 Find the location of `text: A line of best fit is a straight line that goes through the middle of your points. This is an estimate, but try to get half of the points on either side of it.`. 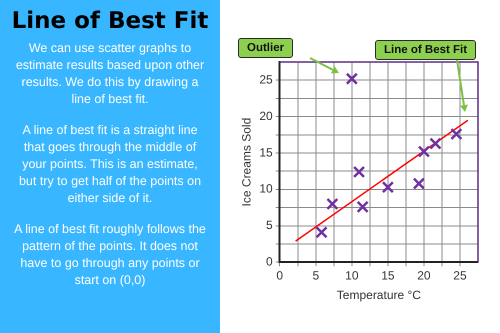

text: A line of best fit is a straight line that goes through the middle of your points. This is an estimate, but try to get half of the points on either side of it. is located at coordinates (110, 164).